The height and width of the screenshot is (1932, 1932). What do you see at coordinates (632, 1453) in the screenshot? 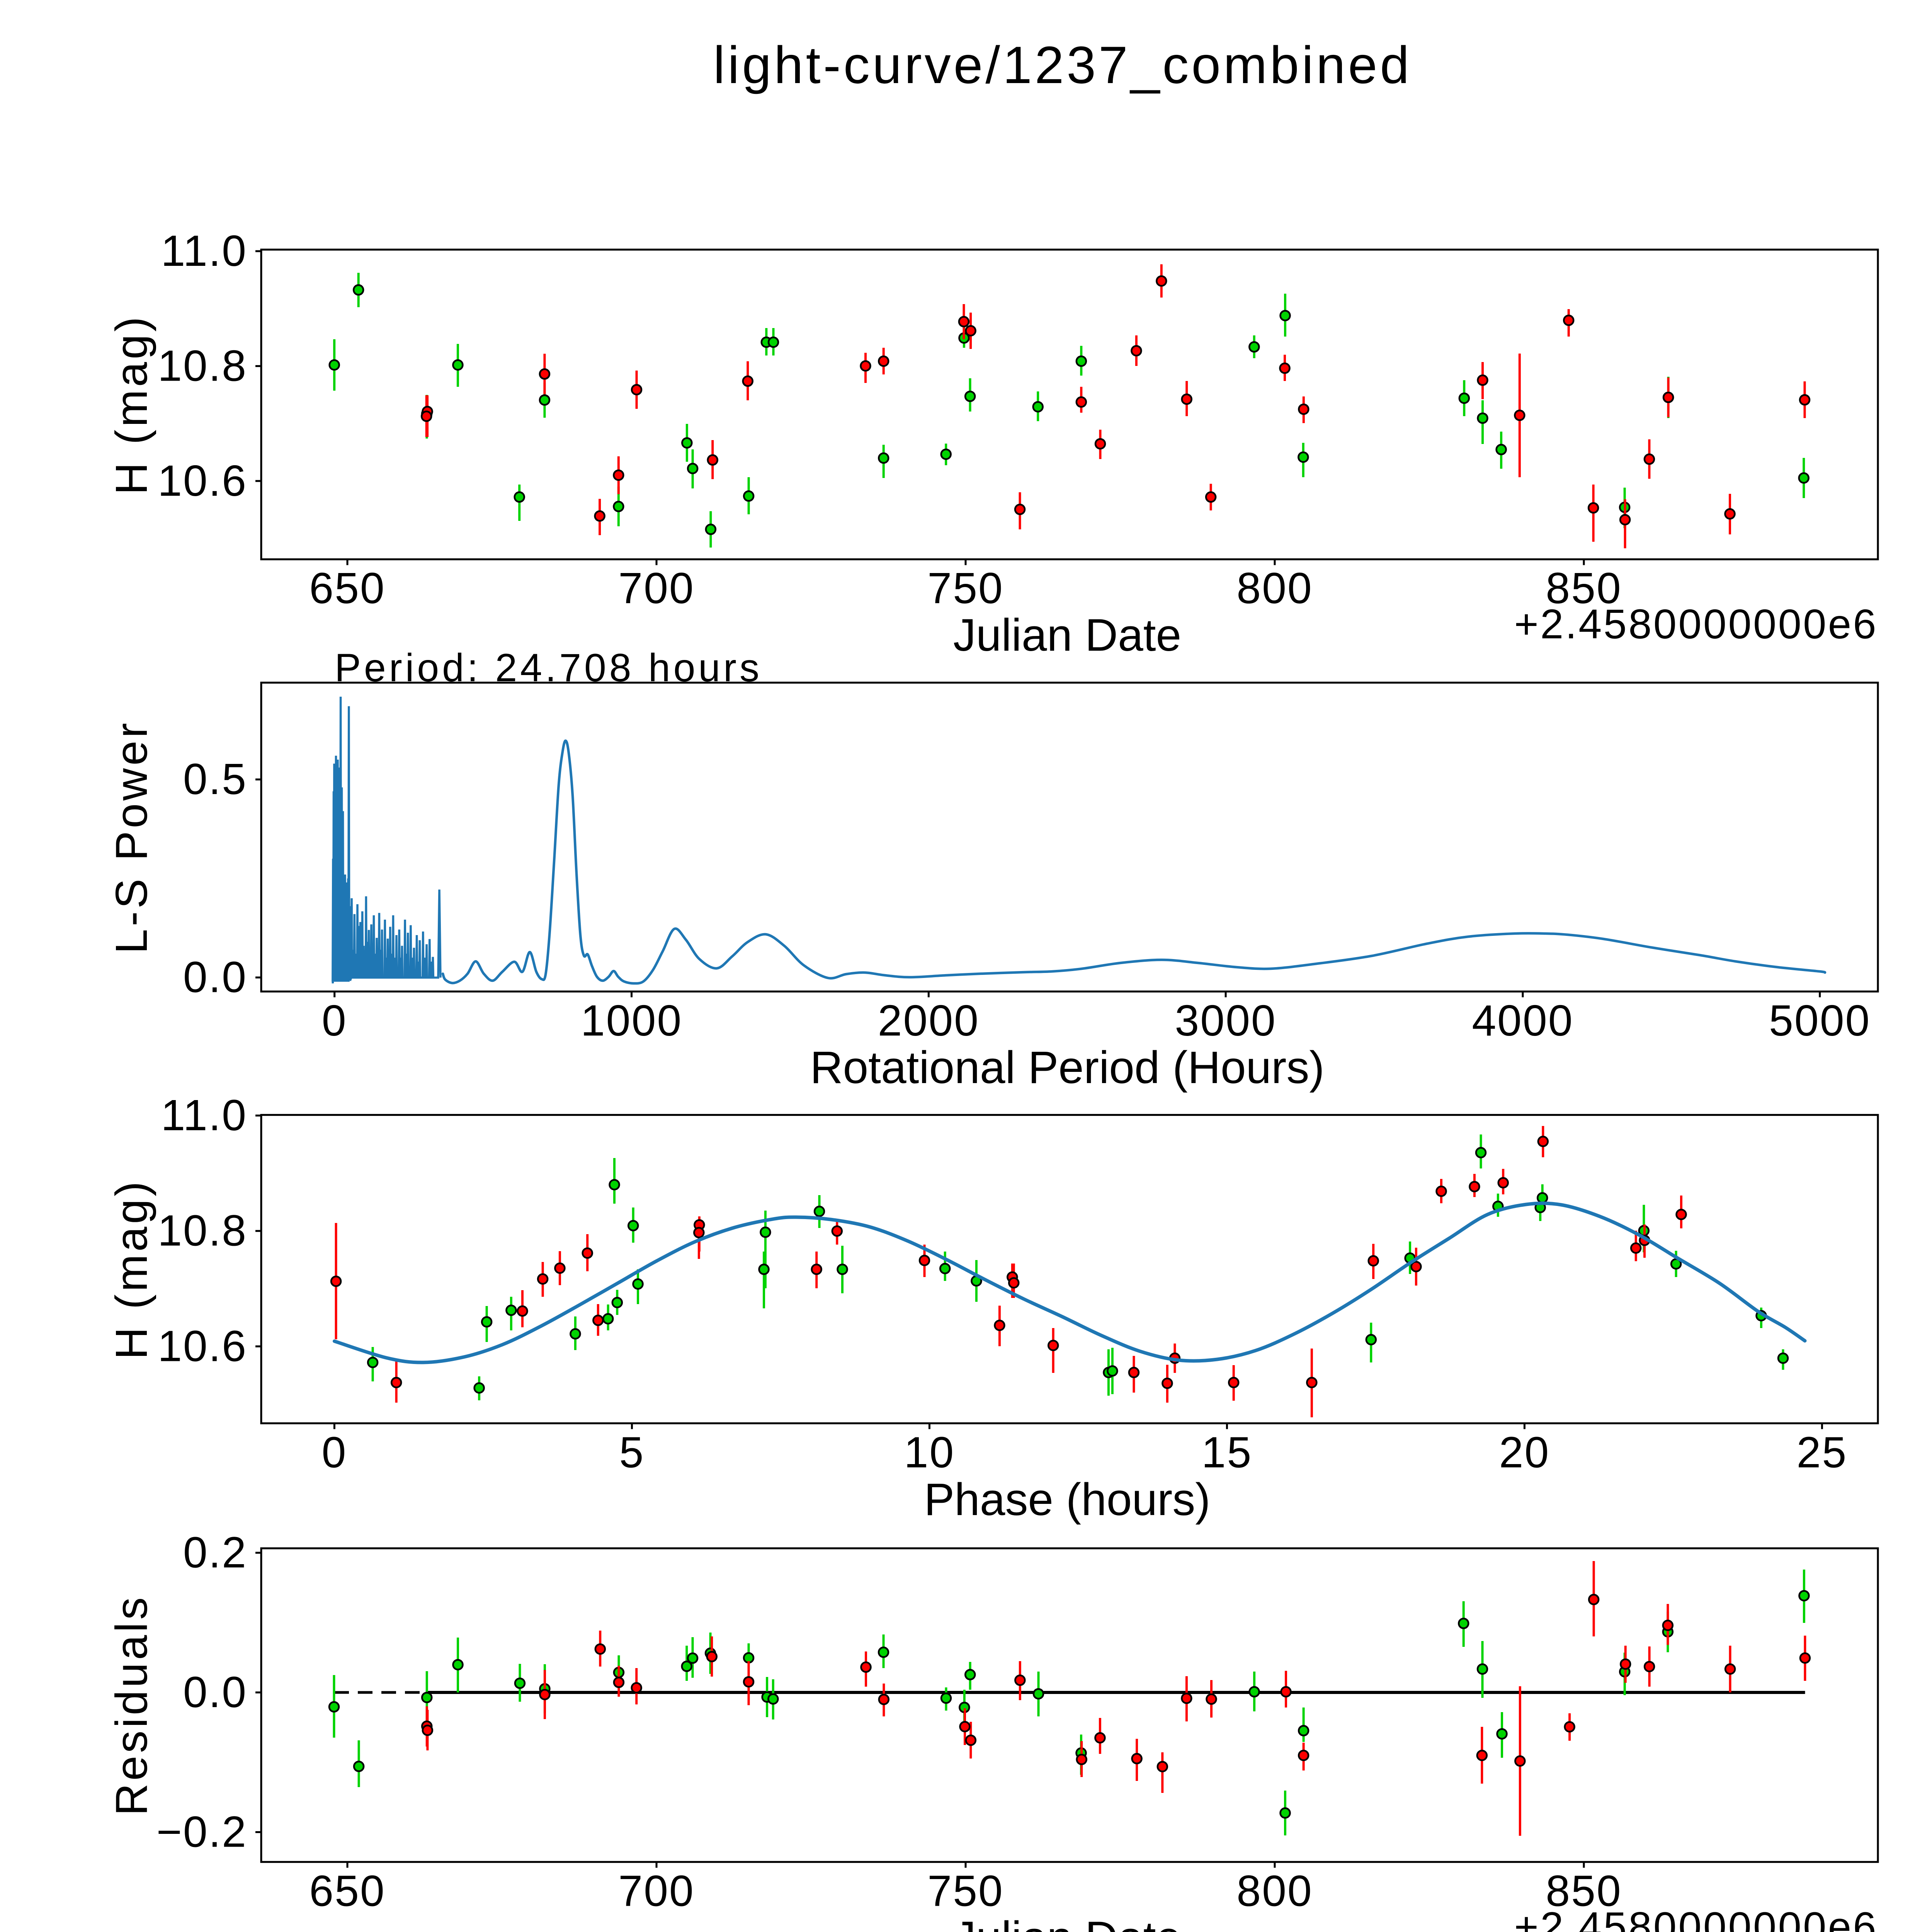
I see `svg-text: 5` at bounding box center [632, 1453].